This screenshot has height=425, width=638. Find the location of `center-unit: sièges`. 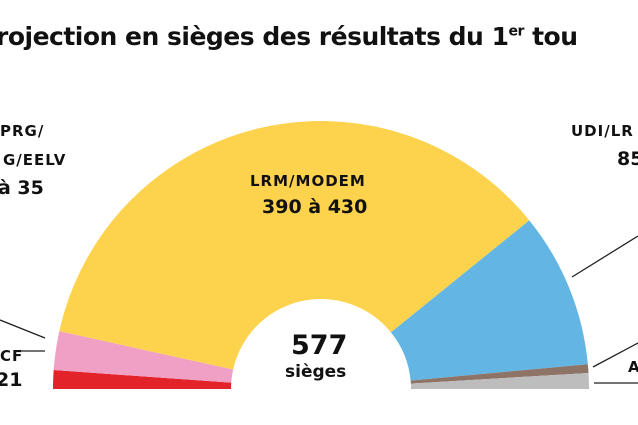

center-unit: sièges is located at coordinates (316, 372).